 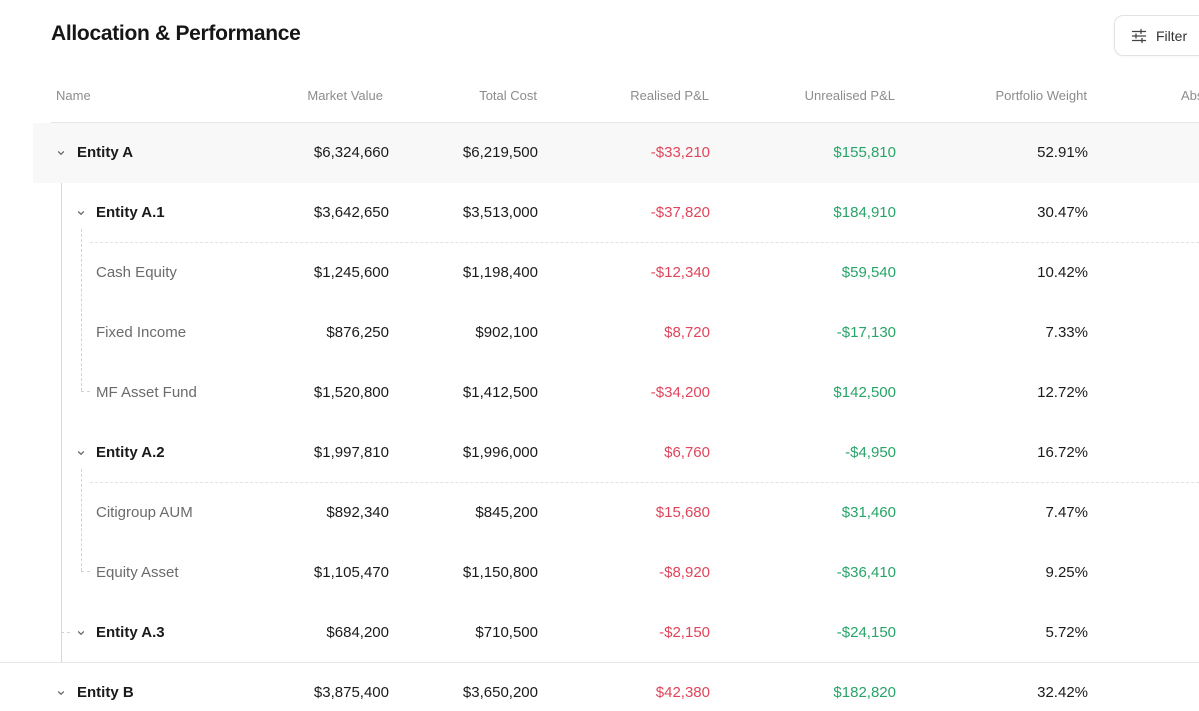 What do you see at coordinates (684, 632) in the screenshot?
I see `cell-realised-pl: -$2,150` at bounding box center [684, 632].